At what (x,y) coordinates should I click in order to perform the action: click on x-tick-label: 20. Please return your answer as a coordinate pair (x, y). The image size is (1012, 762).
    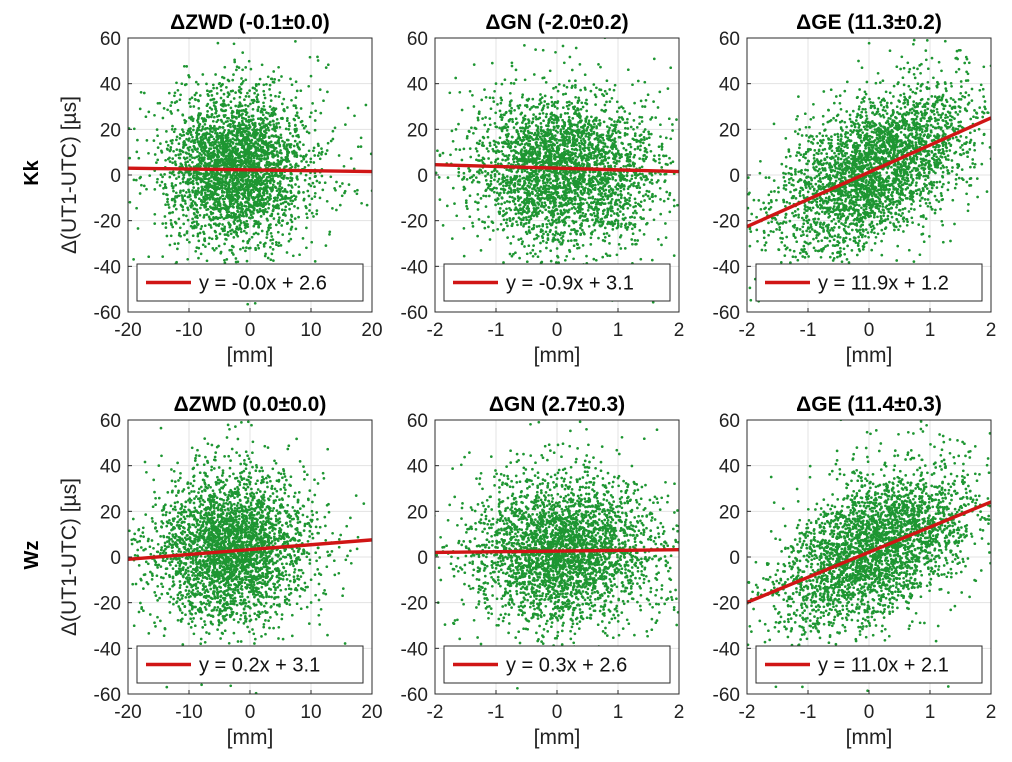
    Looking at the image, I should click on (371, 330).